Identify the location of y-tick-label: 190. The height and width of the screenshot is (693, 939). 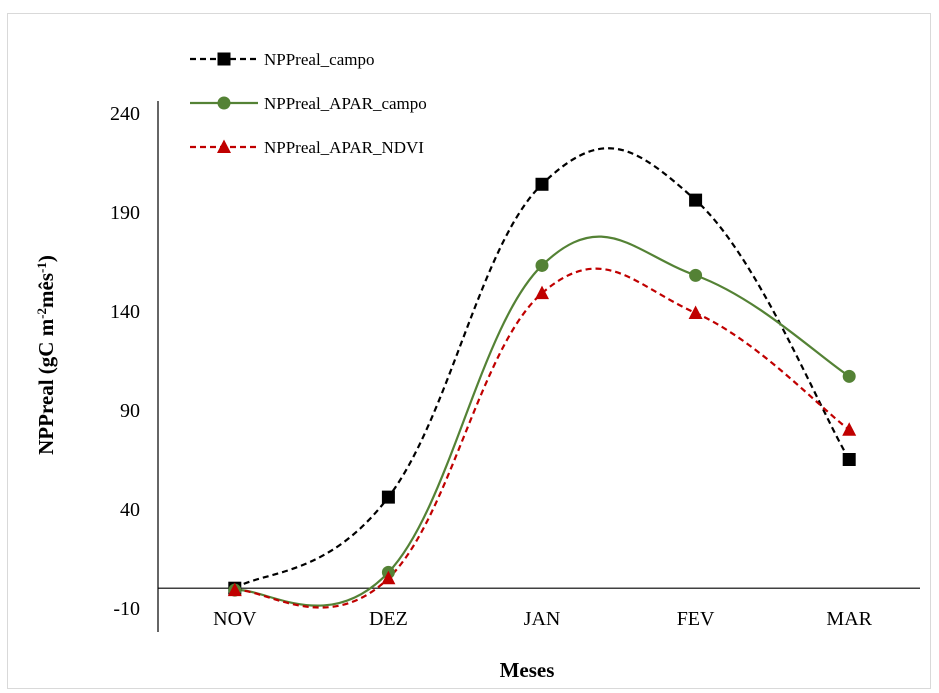
(125, 213).